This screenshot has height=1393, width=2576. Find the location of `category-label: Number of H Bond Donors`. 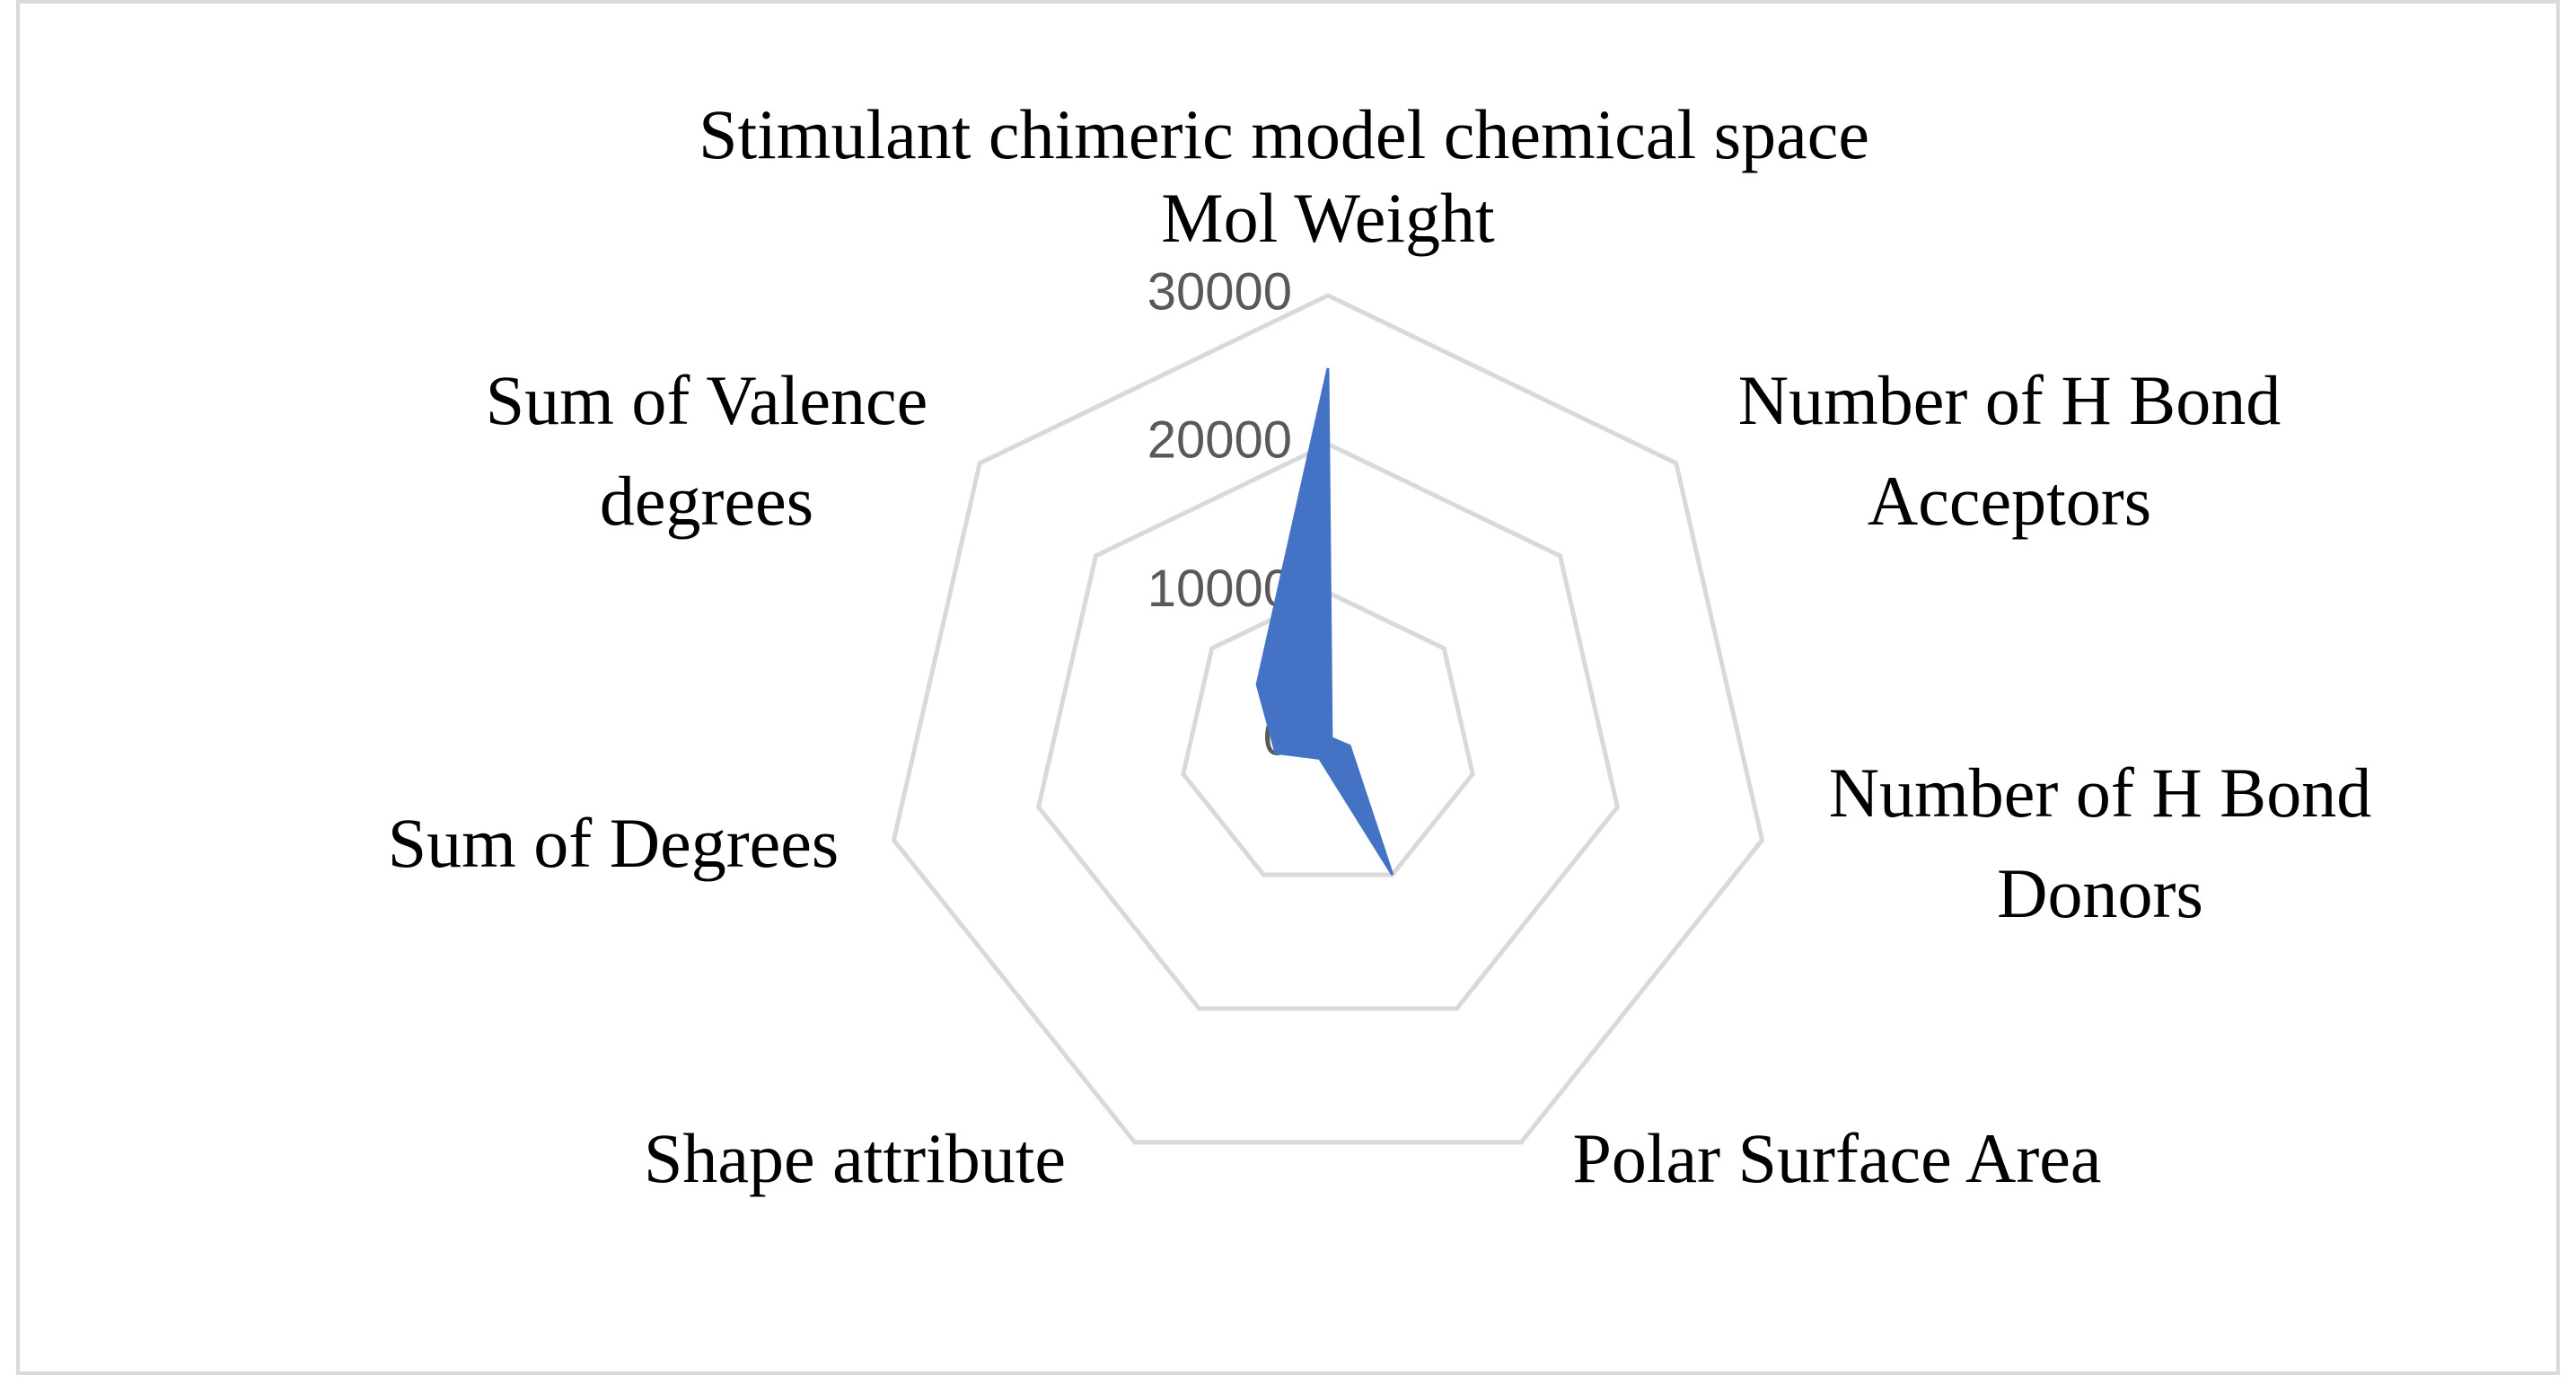

category-label: Number of H Bond Donors is located at coordinates (2100, 843).